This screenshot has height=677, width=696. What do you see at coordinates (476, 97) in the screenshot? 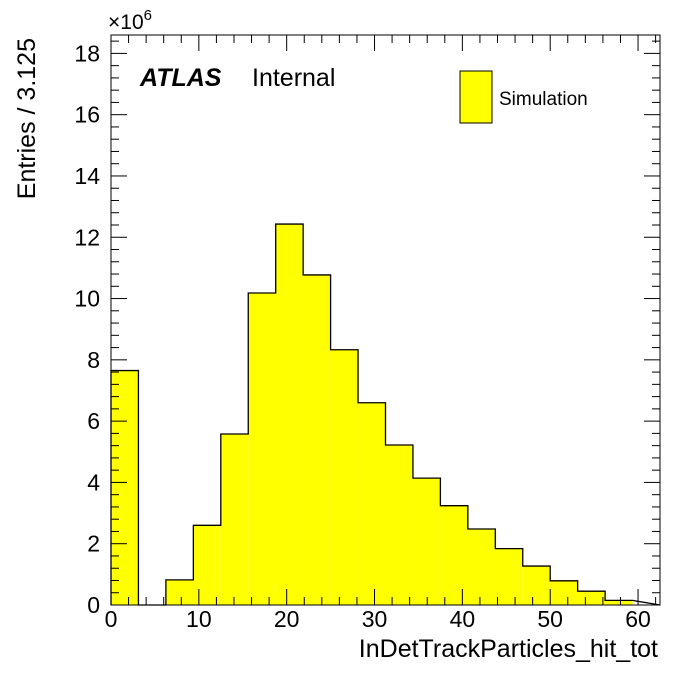
I see `legend-swatch` at bounding box center [476, 97].